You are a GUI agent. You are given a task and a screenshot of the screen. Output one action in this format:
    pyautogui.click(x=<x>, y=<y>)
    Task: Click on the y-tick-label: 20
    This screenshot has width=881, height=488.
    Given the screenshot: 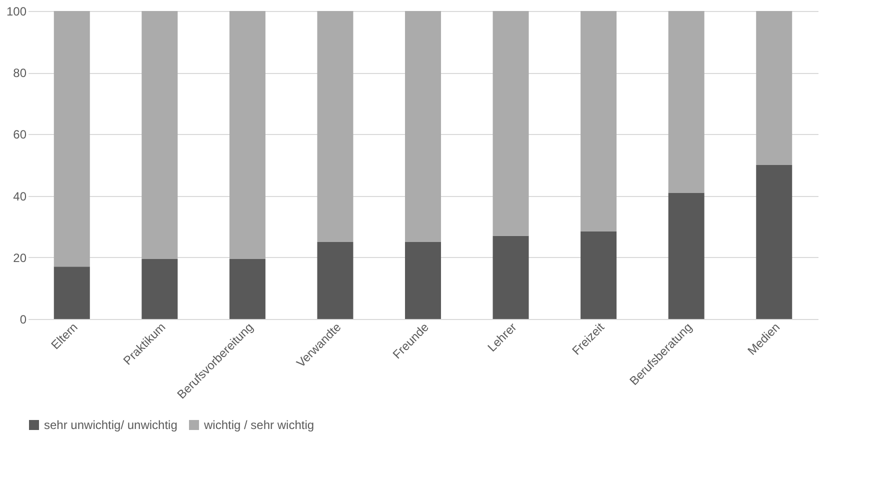 What is the action you would take?
    pyautogui.click(x=20, y=257)
    